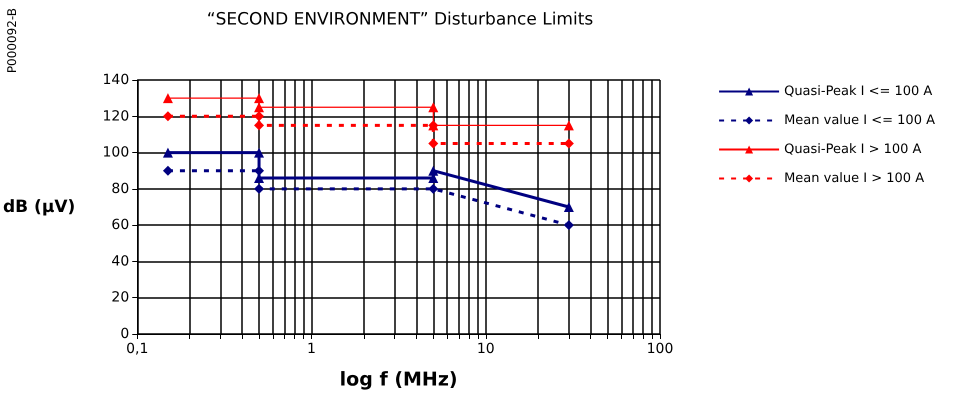 This screenshot has width=955, height=408. What do you see at coordinates (860, 120) in the screenshot?
I see `legend-label: Mean value I <= 100 A` at bounding box center [860, 120].